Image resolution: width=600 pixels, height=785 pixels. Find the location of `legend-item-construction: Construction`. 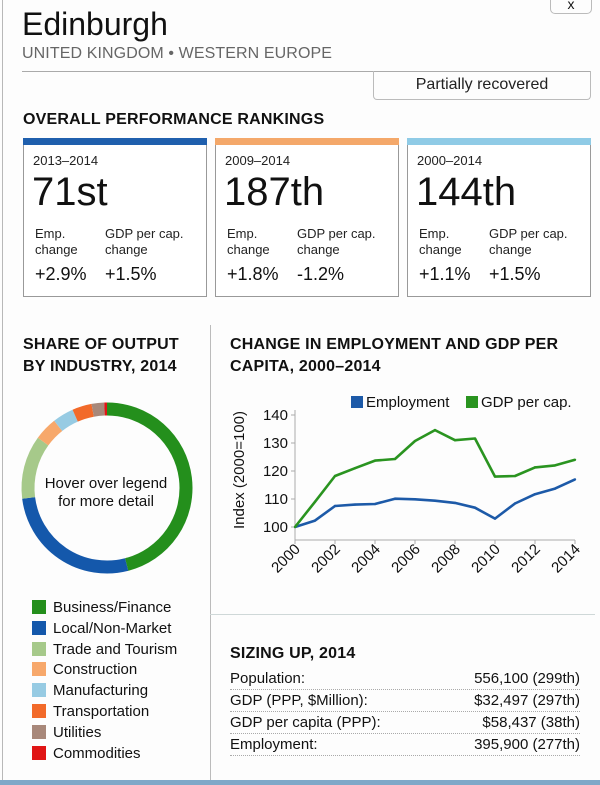

legend-item-construction: Construction is located at coordinates (84, 671).